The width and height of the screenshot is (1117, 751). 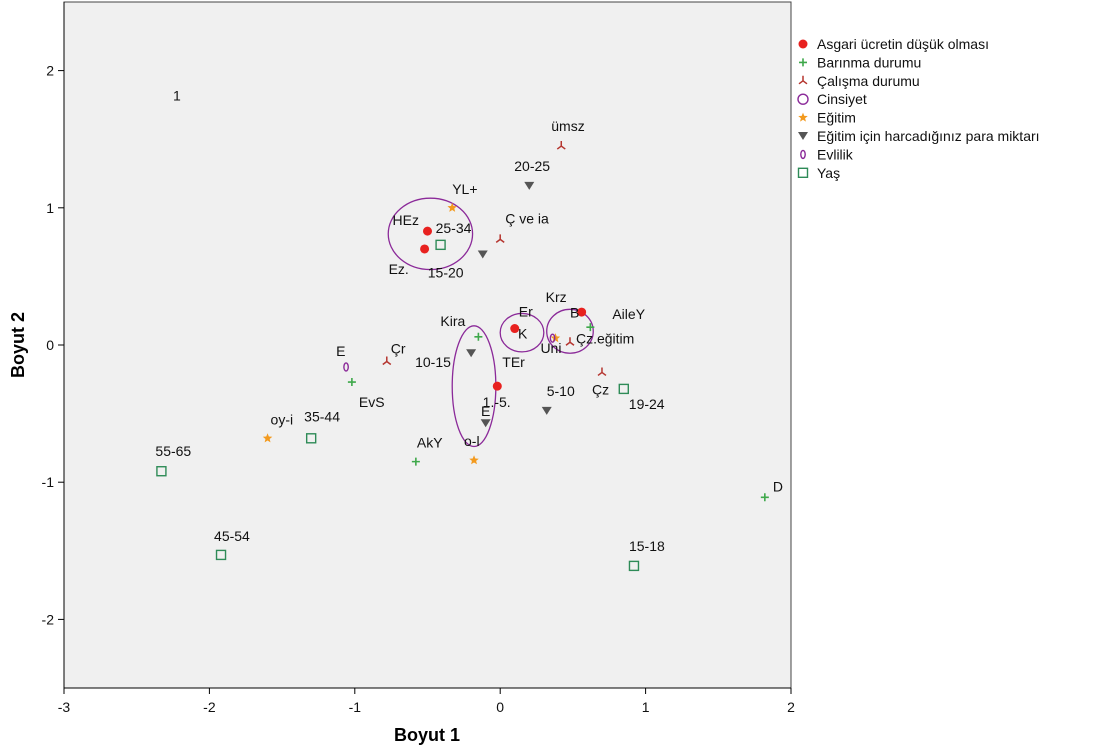 I want to click on point-label-ez: Ez., so click(x=399, y=269).